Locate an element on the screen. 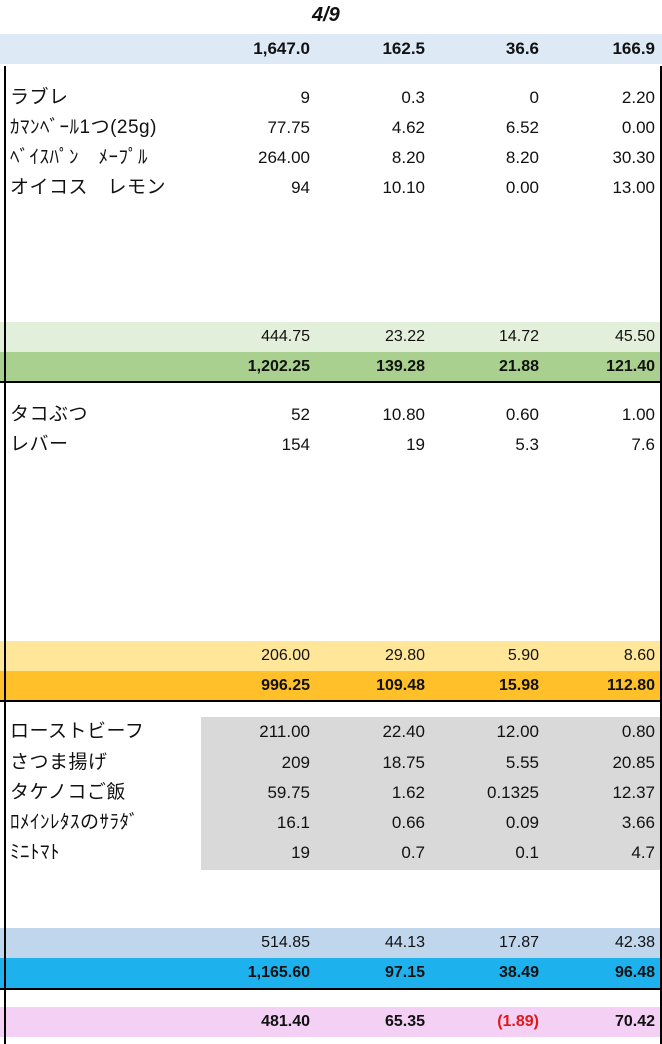  subtotal-calories: 444.75 is located at coordinates (285, 336).